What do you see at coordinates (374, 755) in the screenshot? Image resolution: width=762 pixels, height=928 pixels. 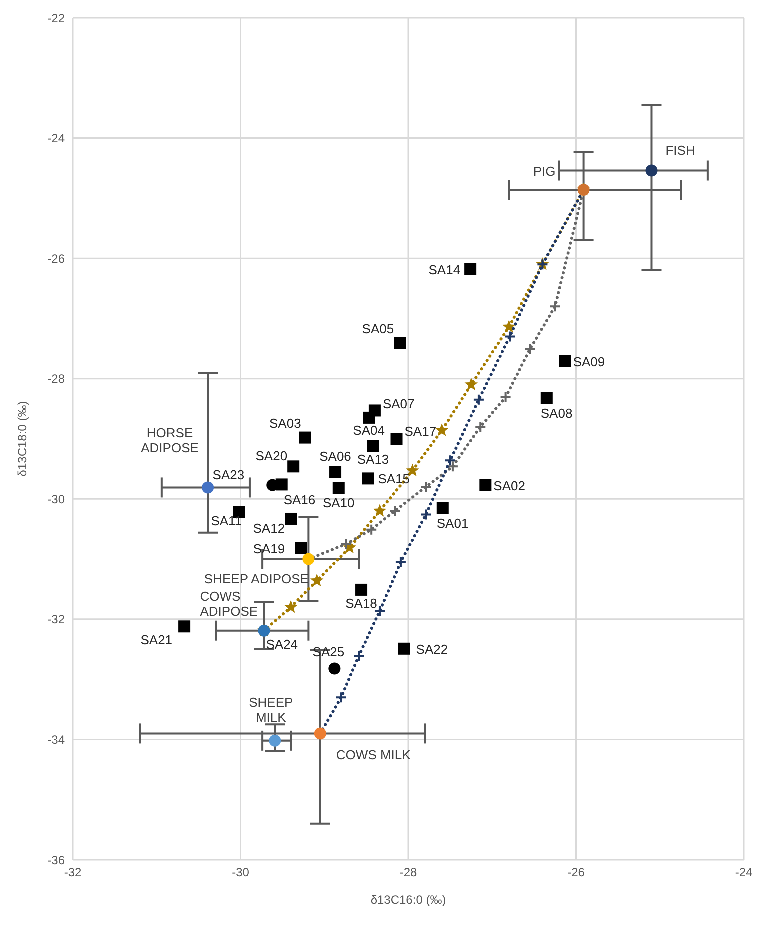 I see `series-label: COWS MILK` at bounding box center [374, 755].